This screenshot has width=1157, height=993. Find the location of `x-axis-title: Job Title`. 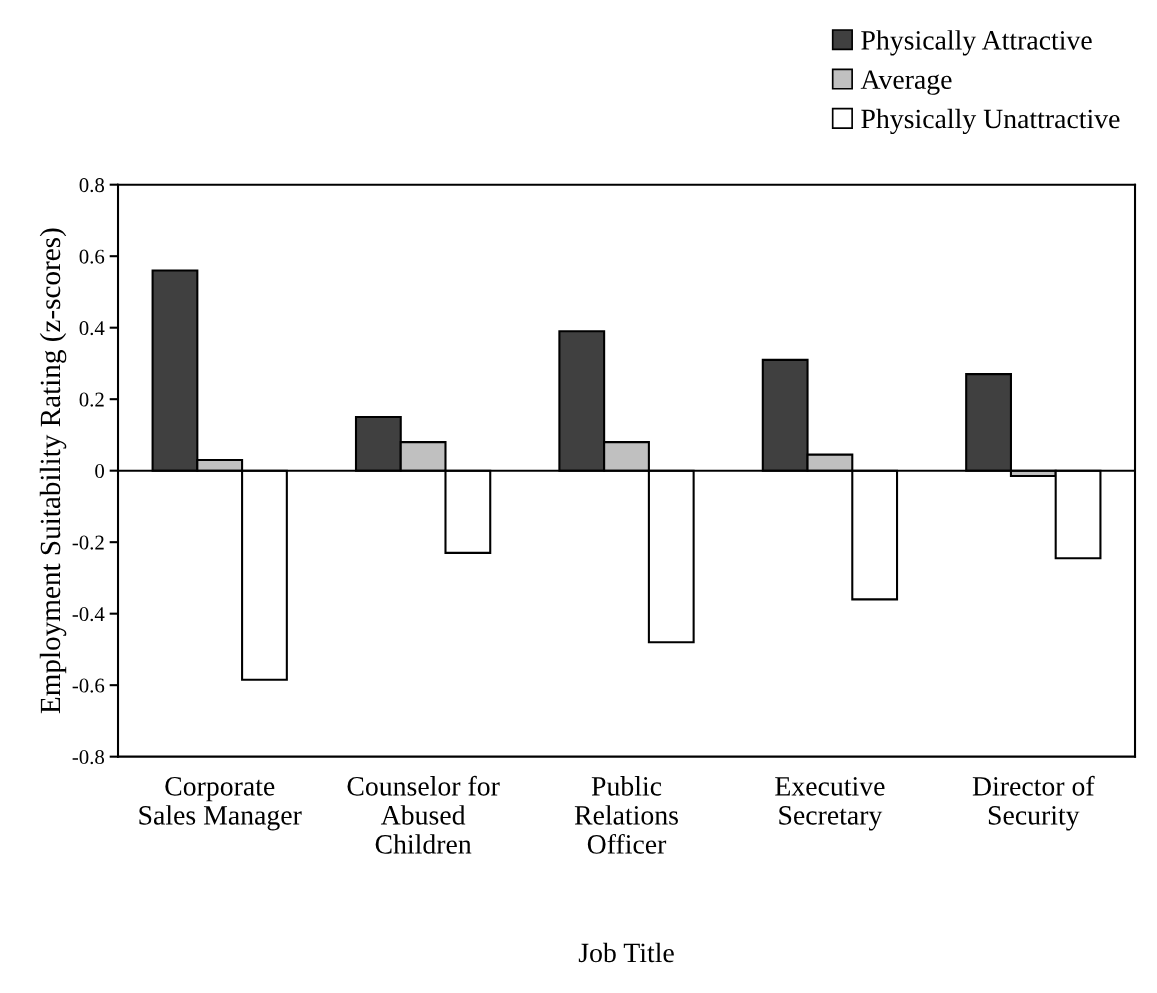

x-axis-title: Job Title is located at coordinates (626, 952).